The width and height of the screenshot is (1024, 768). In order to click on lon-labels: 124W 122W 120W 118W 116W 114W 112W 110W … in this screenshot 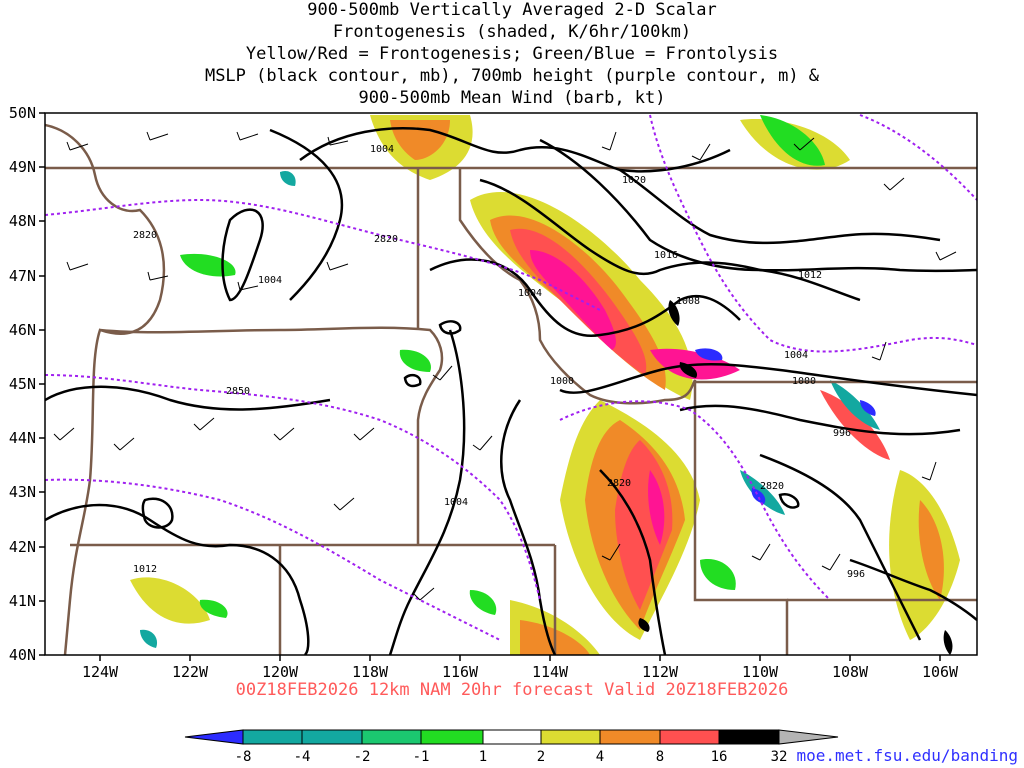, I will do `click(520, 672)`.